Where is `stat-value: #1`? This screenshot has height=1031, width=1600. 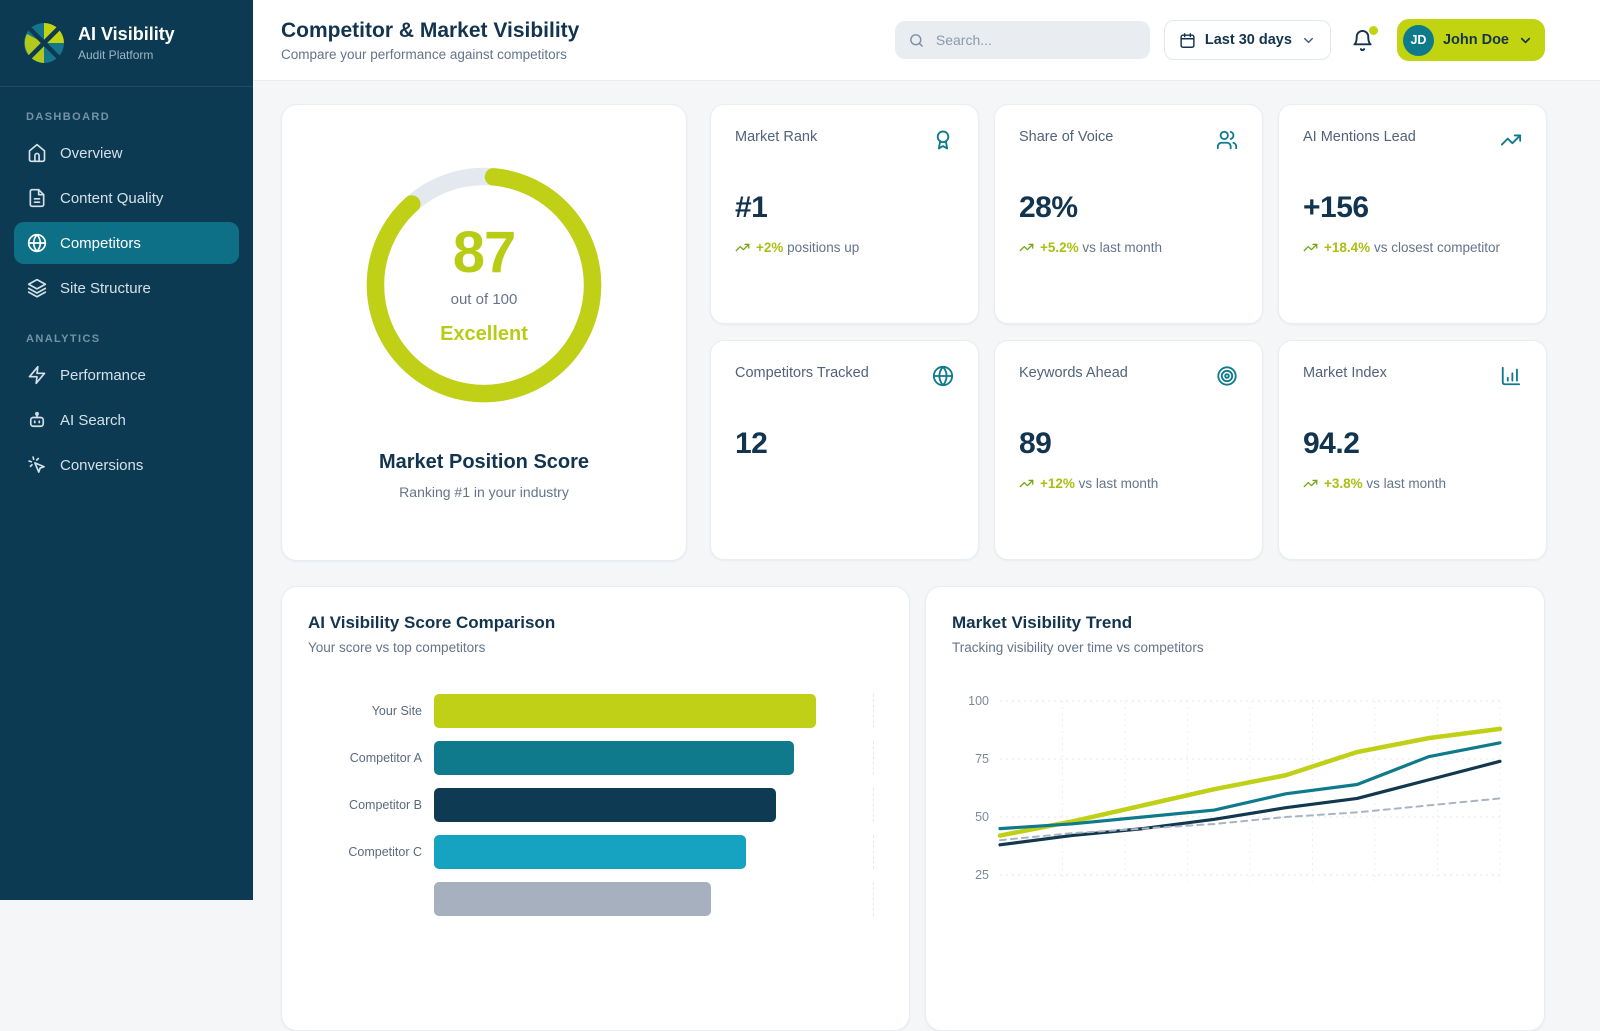
stat-value: #1 is located at coordinates (751, 207).